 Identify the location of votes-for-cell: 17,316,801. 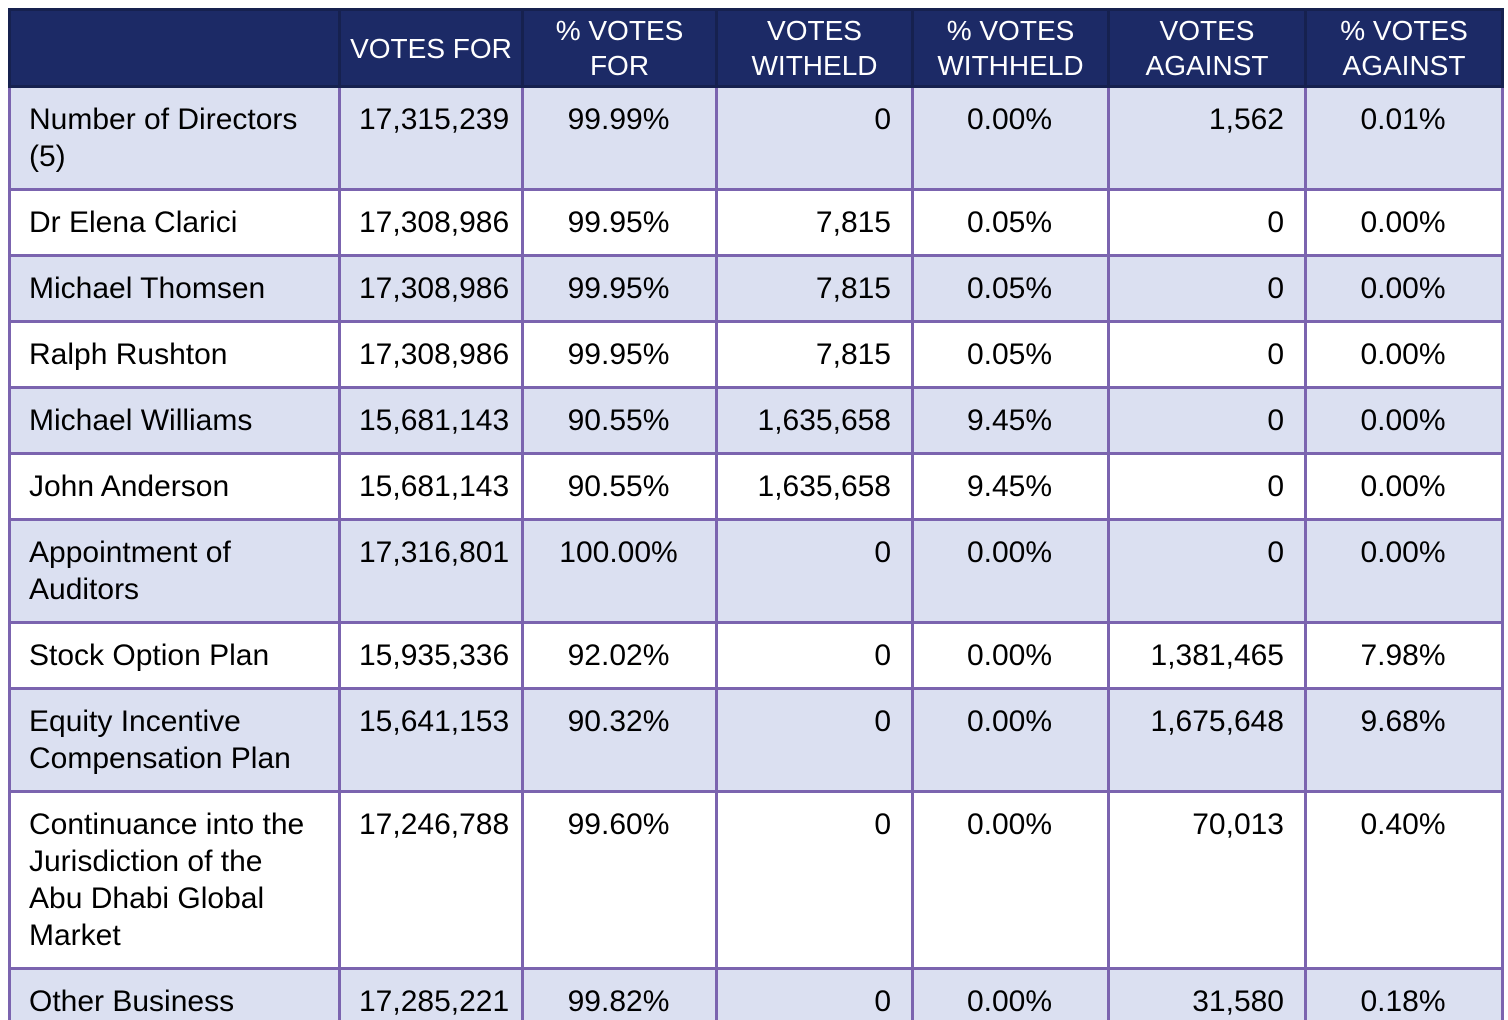
(431, 571).